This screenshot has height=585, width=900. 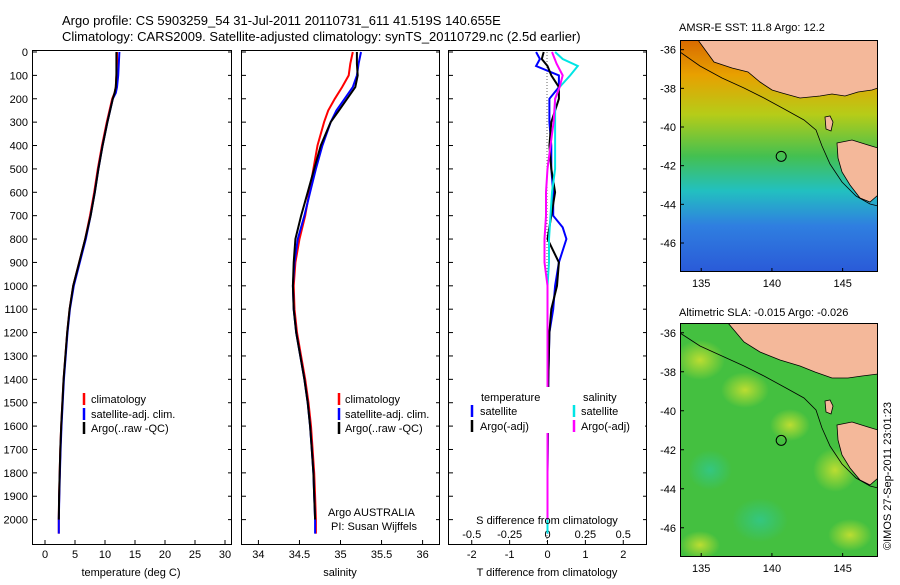 What do you see at coordinates (668, 89) in the screenshot?
I see `map-y-tick-label: -38` at bounding box center [668, 89].